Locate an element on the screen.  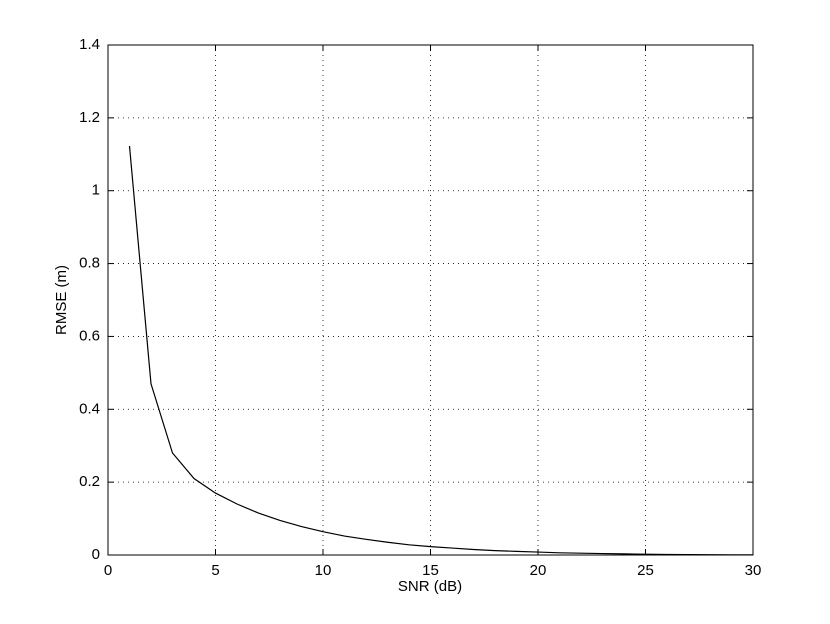
x-tick-label: 25 is located at coordinates (645, 570).